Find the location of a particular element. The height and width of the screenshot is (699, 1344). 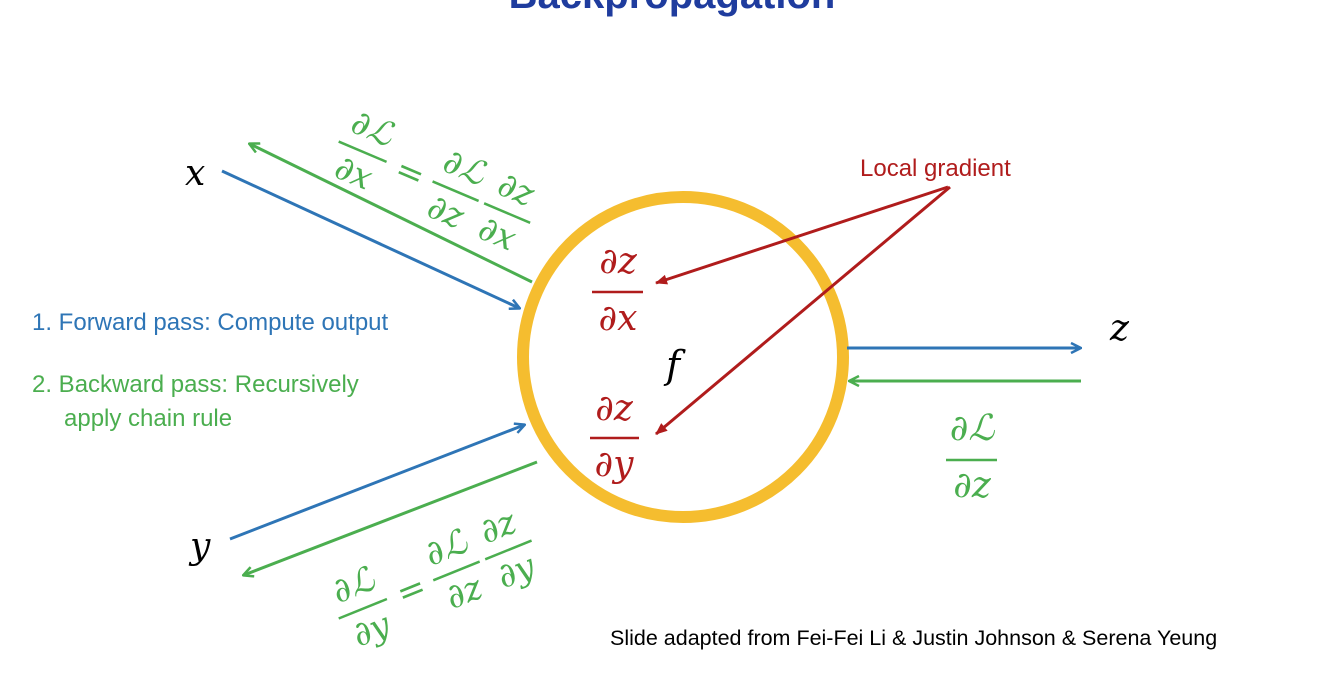

local-gradient-arrow-x is located at coordinates (802, 235).